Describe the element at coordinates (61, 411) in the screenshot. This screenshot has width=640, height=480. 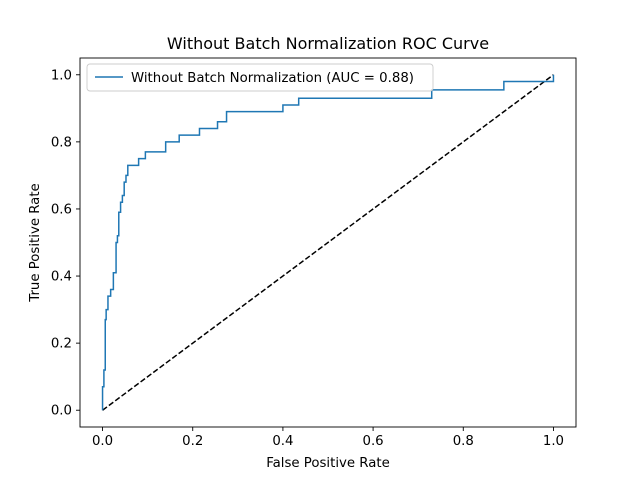
I see `y-tick-label: 0.0` at that location.